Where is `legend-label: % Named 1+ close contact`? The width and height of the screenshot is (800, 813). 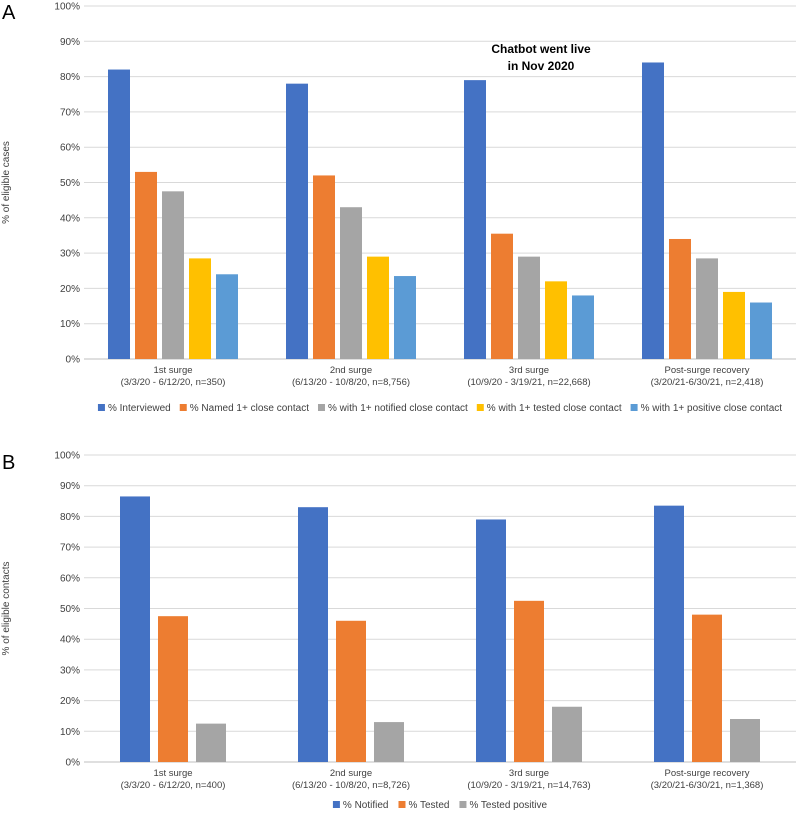
legend-label: % Named 1+ close contact is located at coordinates (249, 408).